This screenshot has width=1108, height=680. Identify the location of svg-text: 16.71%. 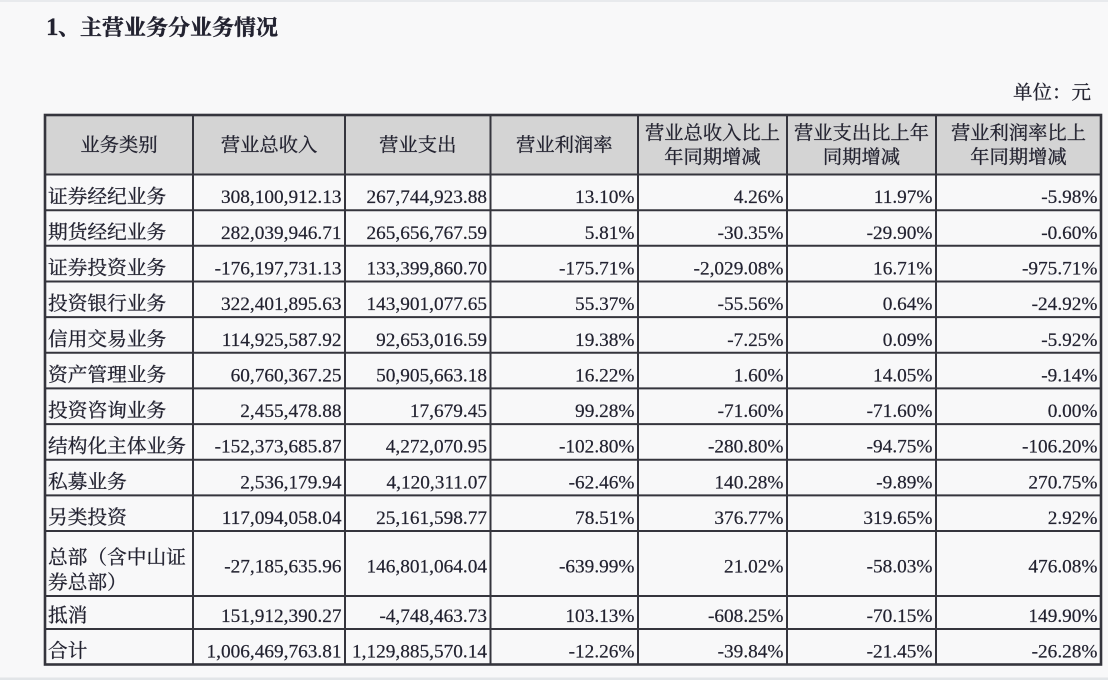
(902, 269).